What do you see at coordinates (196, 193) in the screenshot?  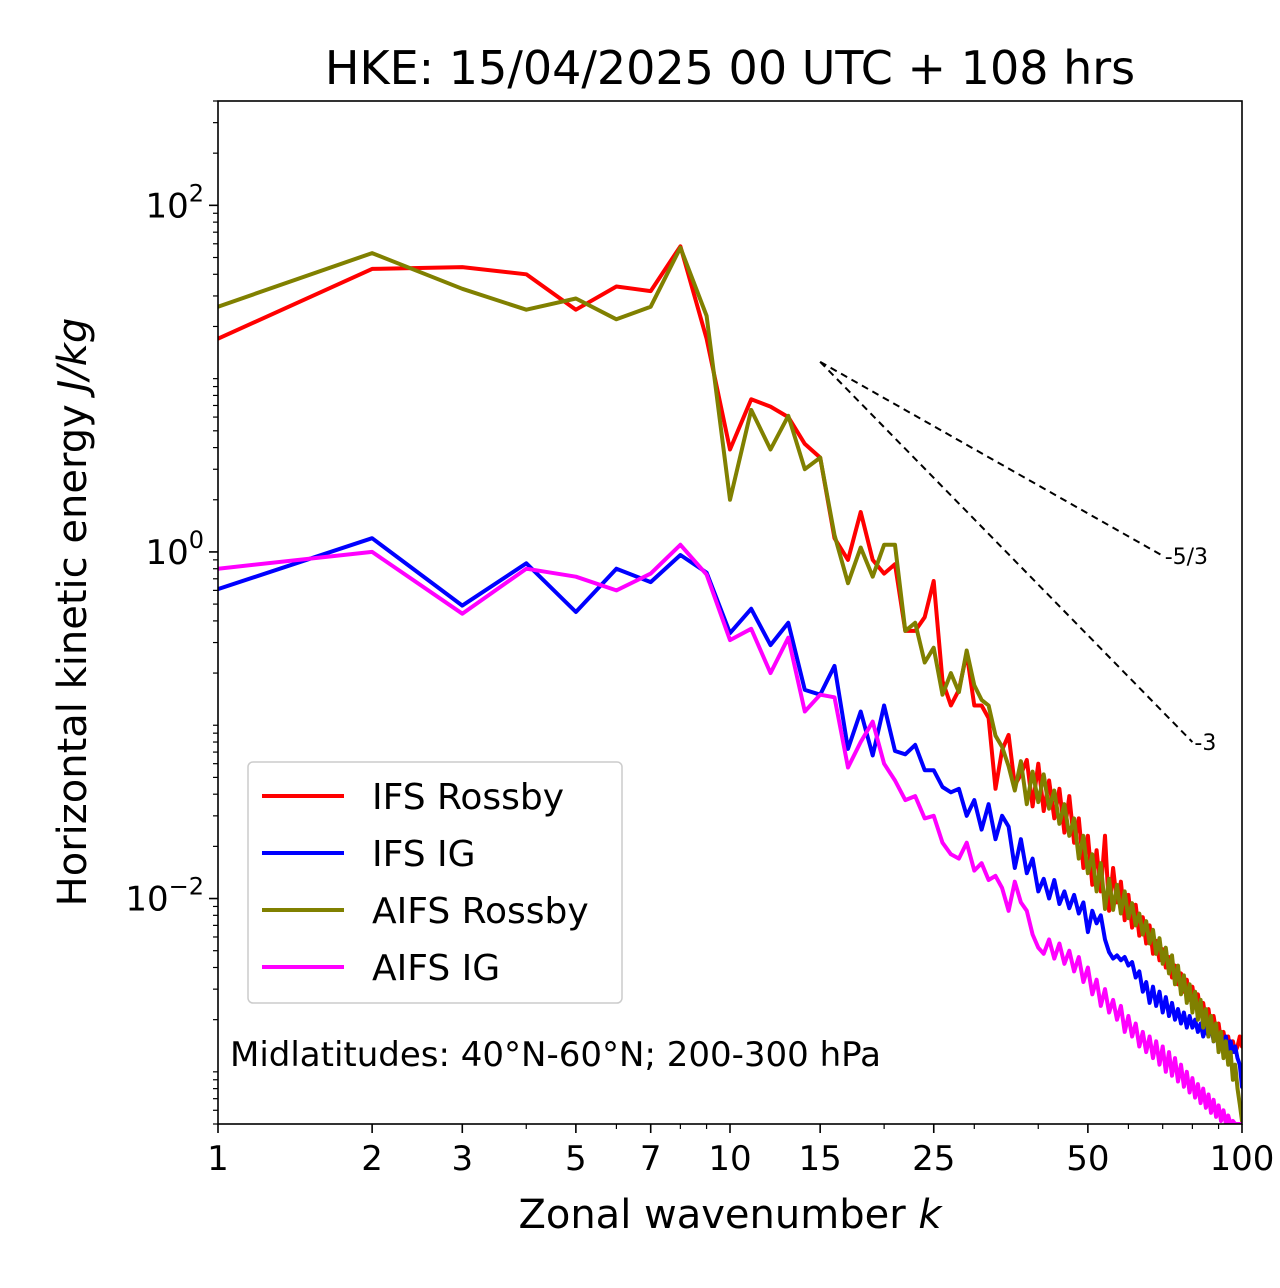 I see `y-tick-label-exponent: 2` at bounding box center [196, 193].